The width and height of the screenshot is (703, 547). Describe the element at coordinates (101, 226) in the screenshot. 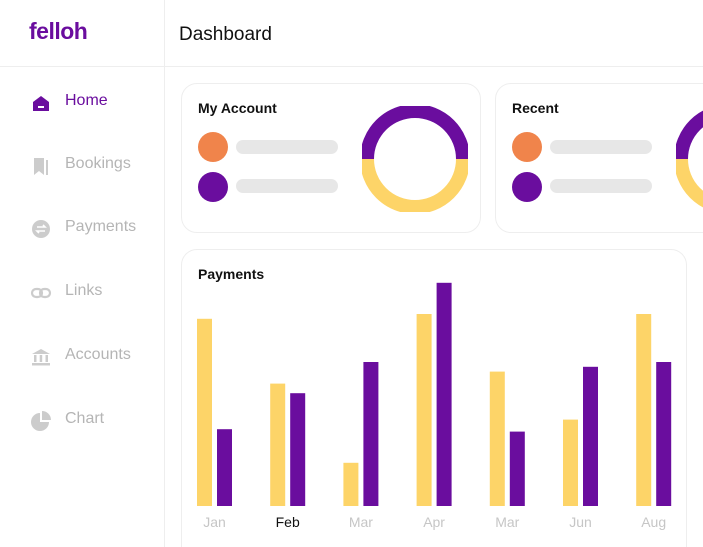

I see `sidebar-item-label: Payments` at that location.